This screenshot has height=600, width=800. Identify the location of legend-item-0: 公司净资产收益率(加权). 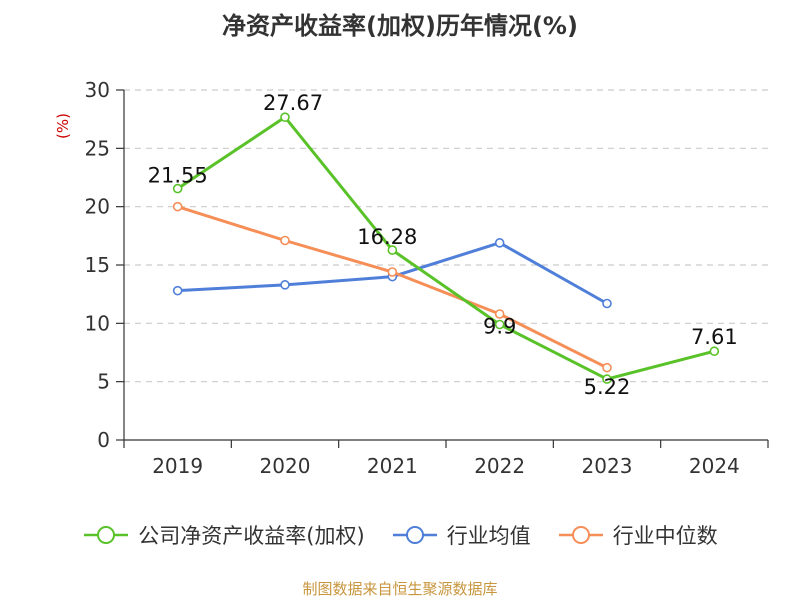
(223, 535).